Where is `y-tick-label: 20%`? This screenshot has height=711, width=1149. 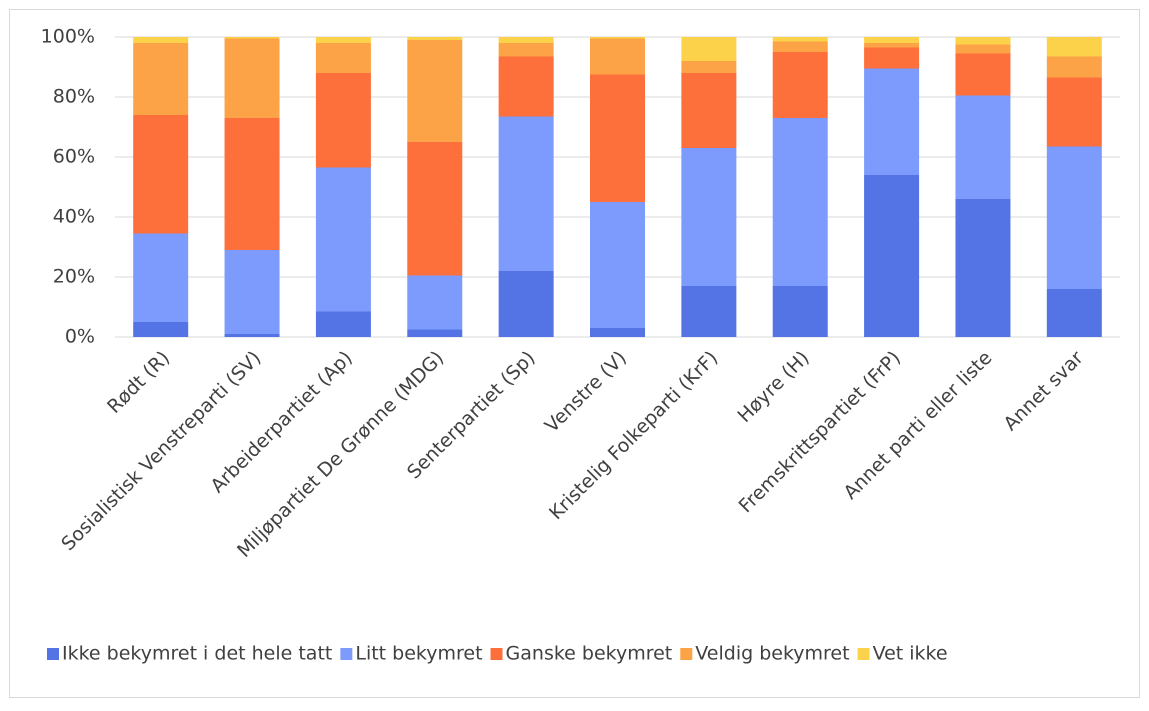 y-tick-label: 20% is located at coordinates (74, 277).